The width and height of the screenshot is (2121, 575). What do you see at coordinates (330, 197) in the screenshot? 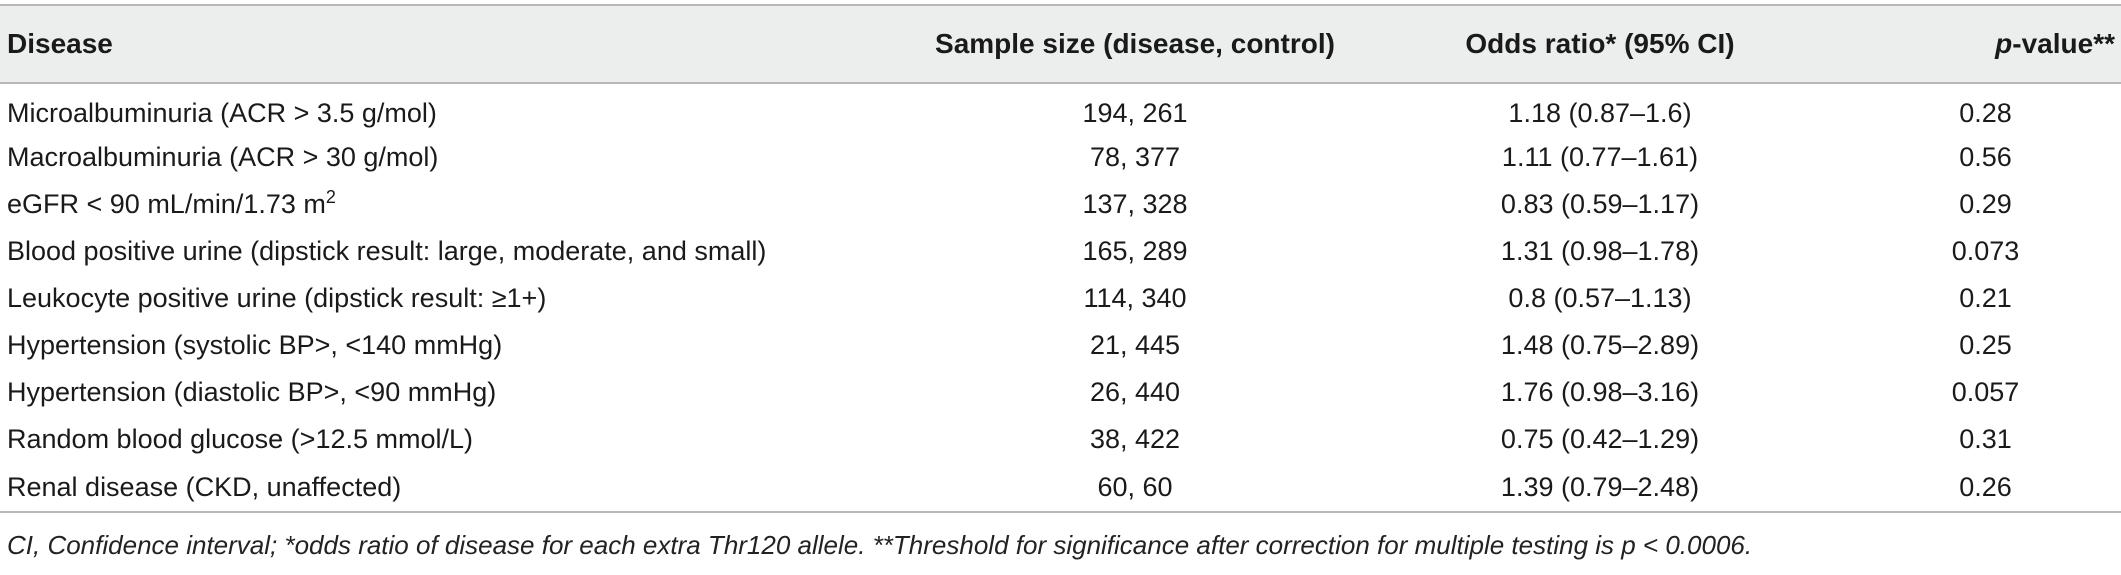
I see `cell-disease-superscript: 2` at bounding box center [330, 197].